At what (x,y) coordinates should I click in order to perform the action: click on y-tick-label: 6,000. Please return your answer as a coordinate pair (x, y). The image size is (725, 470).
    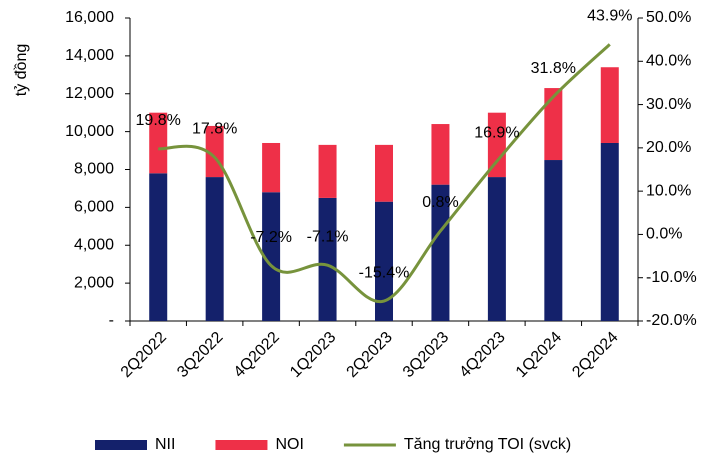
    Looking at the image, I should click on (94, 207).